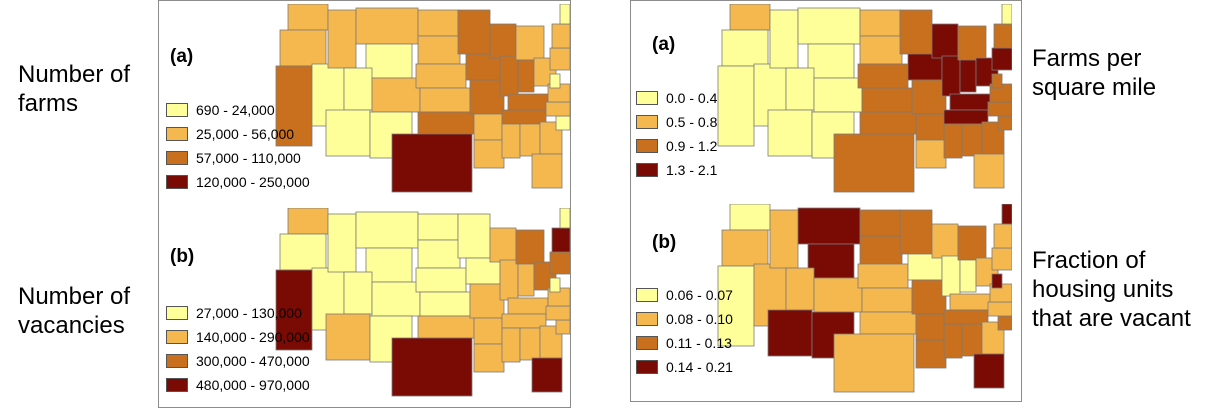 This screenshot has height=408, width=1208. Describe the element at coordinates (692, 98) in the screenshot. I see `legend-label: 0.0 - 0.4` at that location.